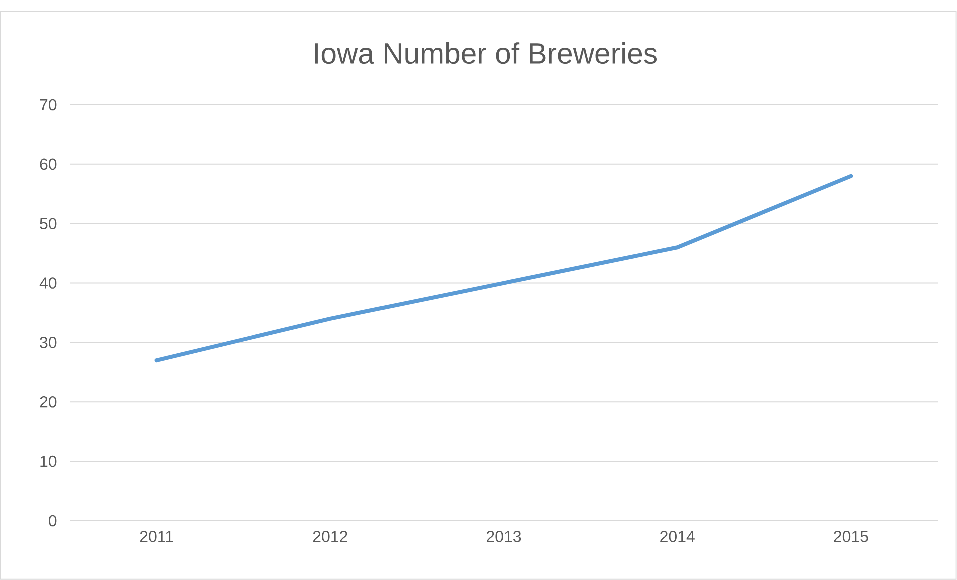  Describe the element at coordinates (48, 342) in the screenshot. I see `y-tick-label: 30` at that location.